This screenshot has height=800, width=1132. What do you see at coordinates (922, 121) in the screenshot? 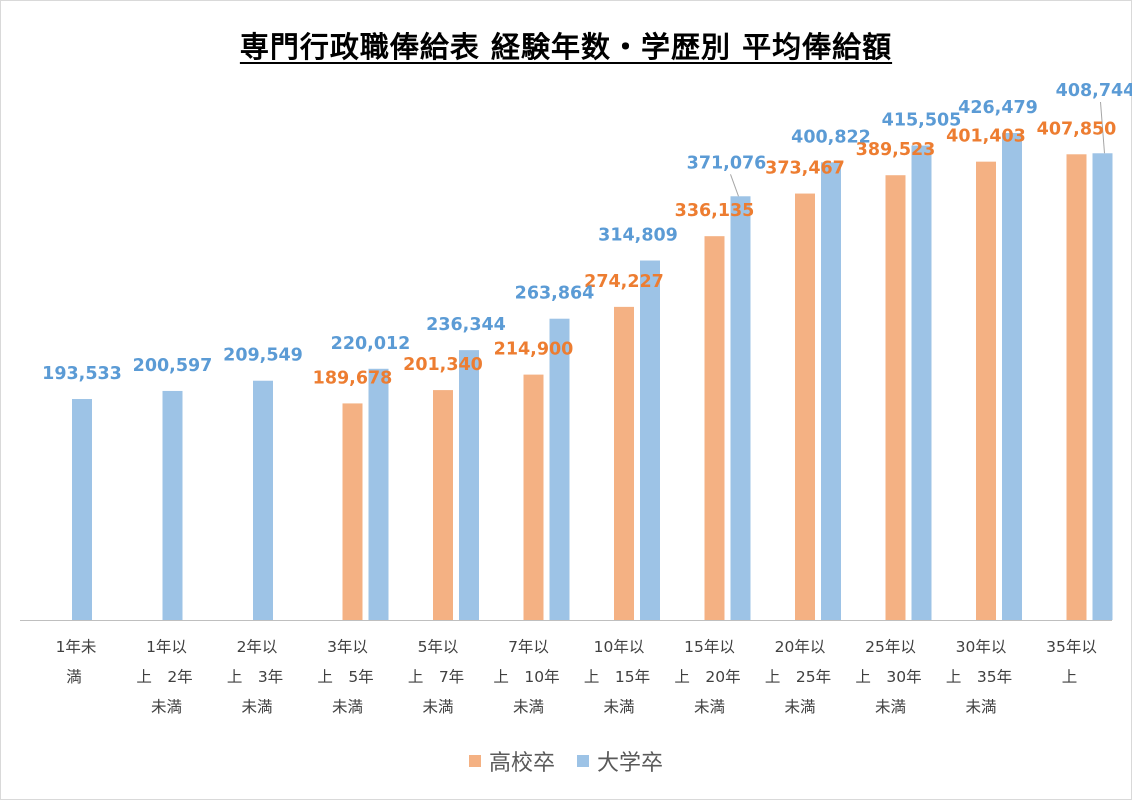
I see `value-label-university: 415,505` at bounding box center [922, 121].